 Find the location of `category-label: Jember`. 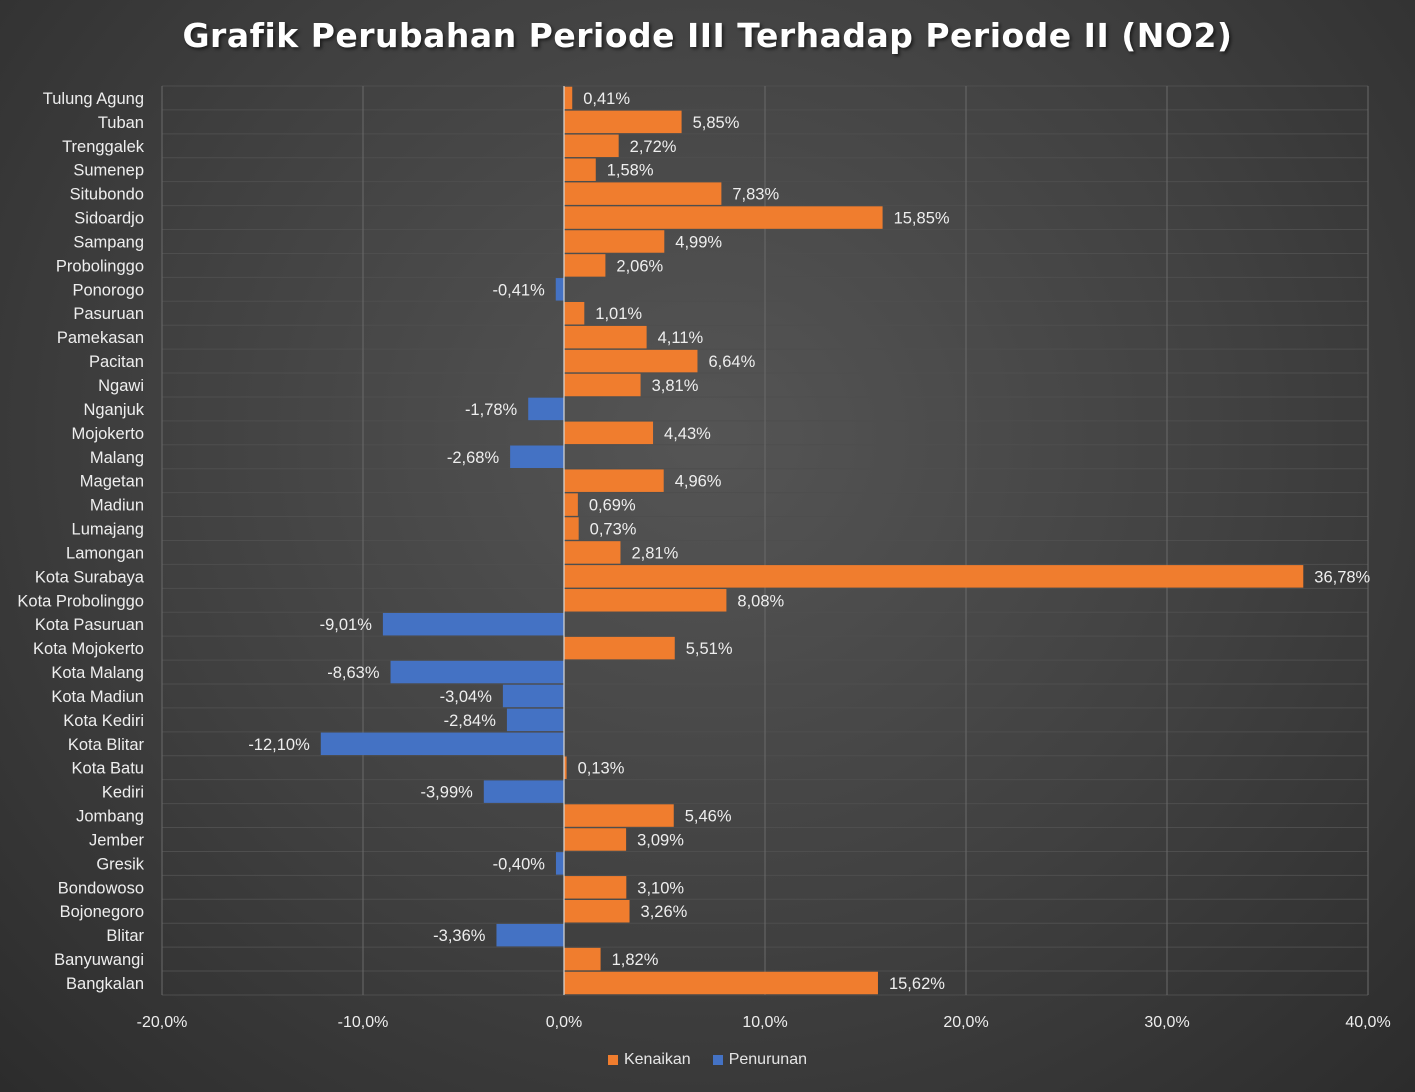

category-label: Jember is located at coordinates (117, 840).